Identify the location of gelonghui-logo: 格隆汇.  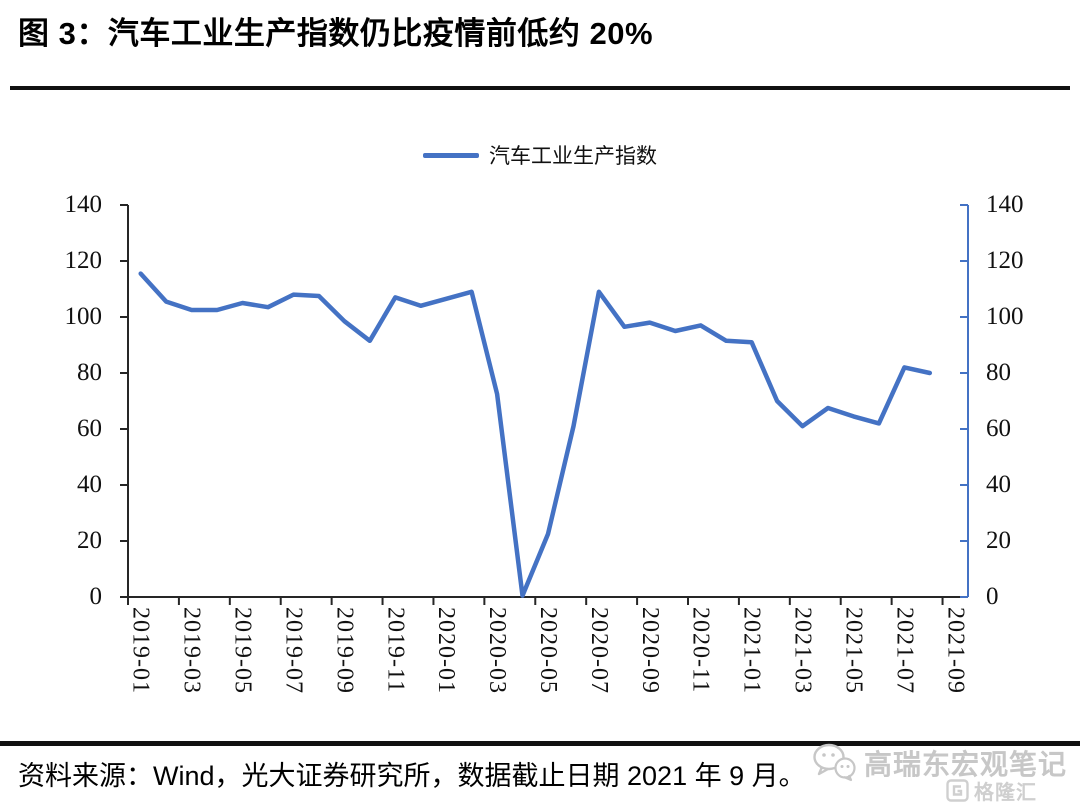
(991, 790).